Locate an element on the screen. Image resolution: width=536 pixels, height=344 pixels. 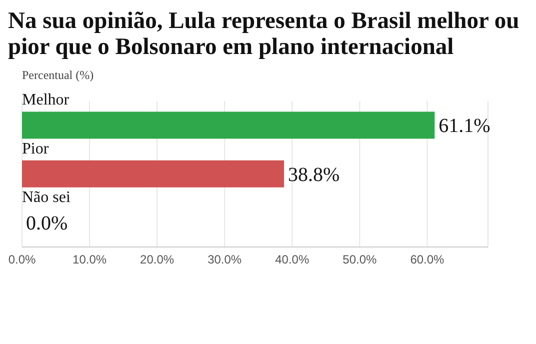
x-tick-label: 60.0% is located at coordinates (427, 259).